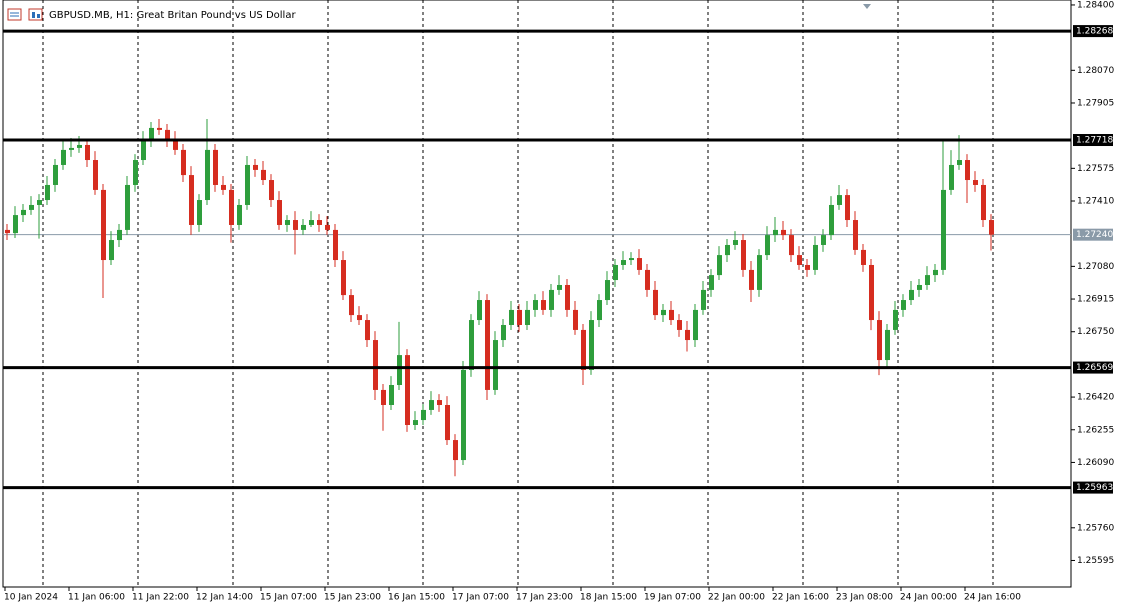  Describe the element at coordinates (736, 598) in the screenshot. I see `x-tick-label: 22 Jan 00:00` at that location.